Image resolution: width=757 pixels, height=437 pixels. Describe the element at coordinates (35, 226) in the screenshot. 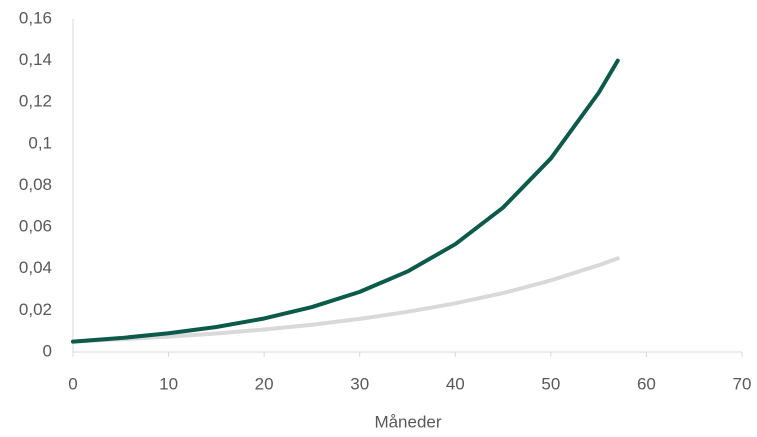

I see `y-tick-label: 0,06` at that location.